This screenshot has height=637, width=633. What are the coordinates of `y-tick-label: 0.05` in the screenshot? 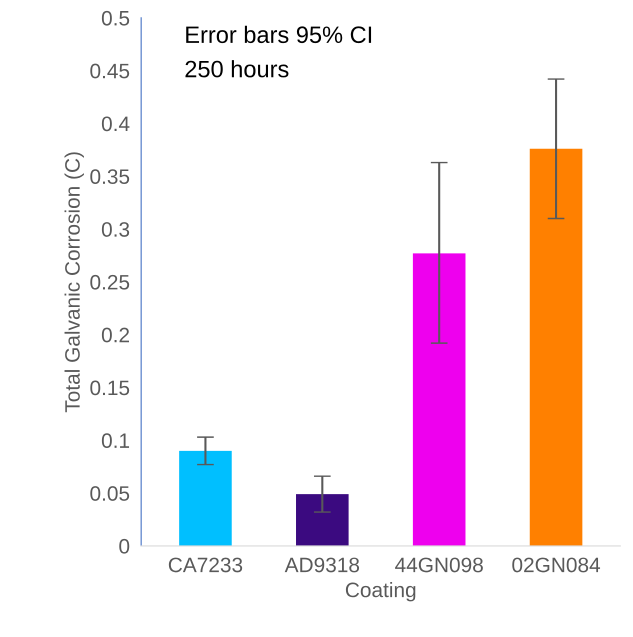 It's located at (110, 493).